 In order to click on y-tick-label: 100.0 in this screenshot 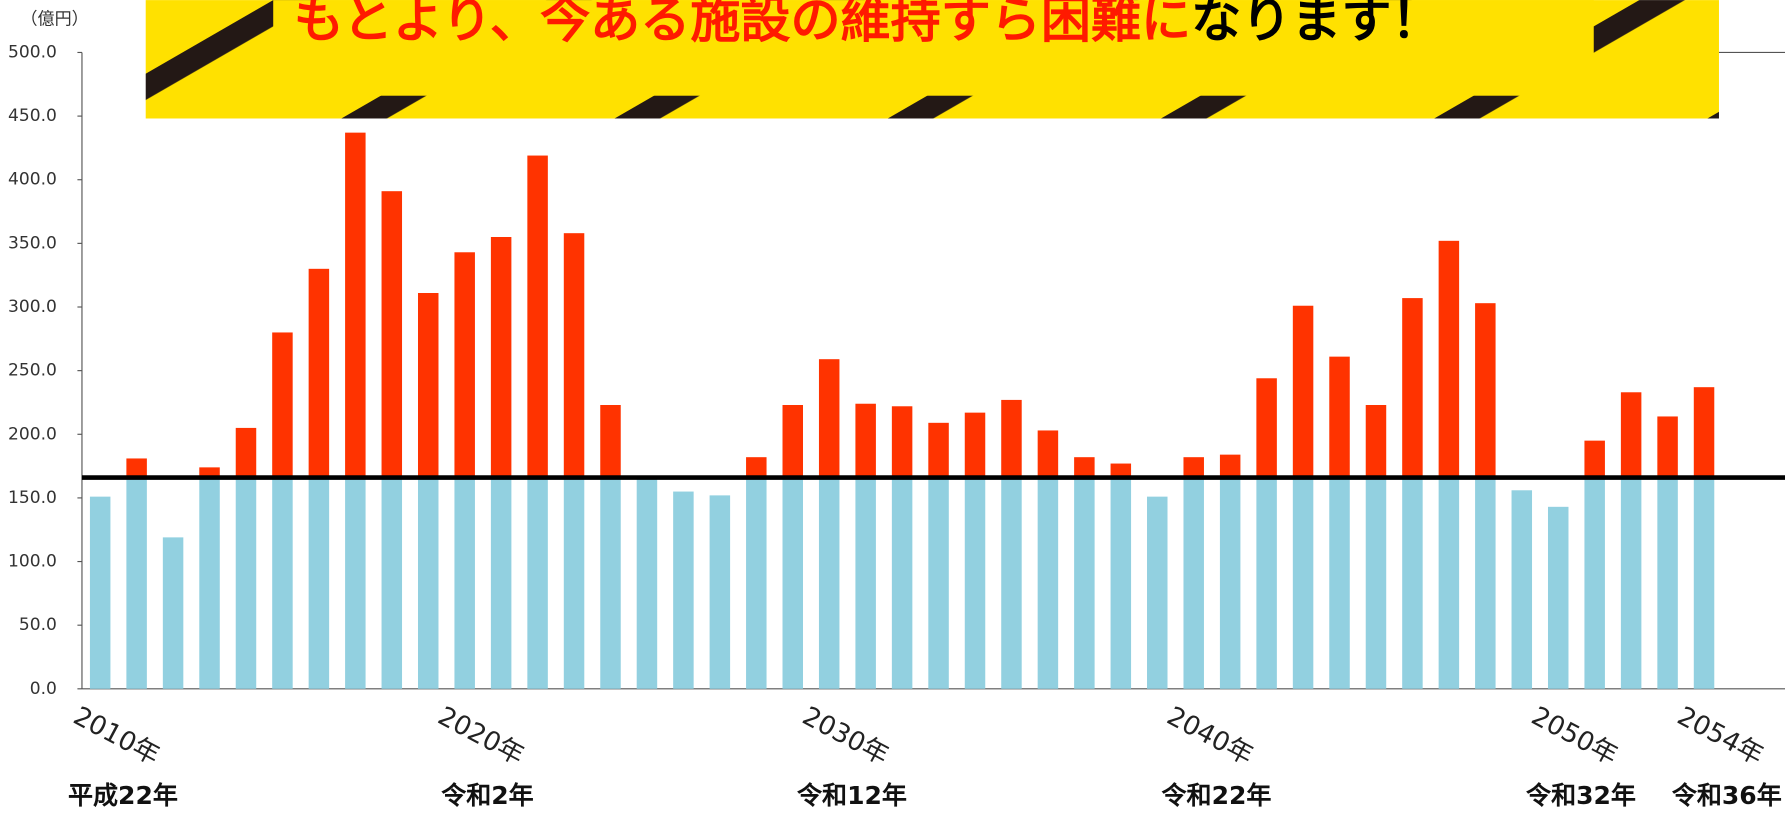, I will do `click(32, 562)`.